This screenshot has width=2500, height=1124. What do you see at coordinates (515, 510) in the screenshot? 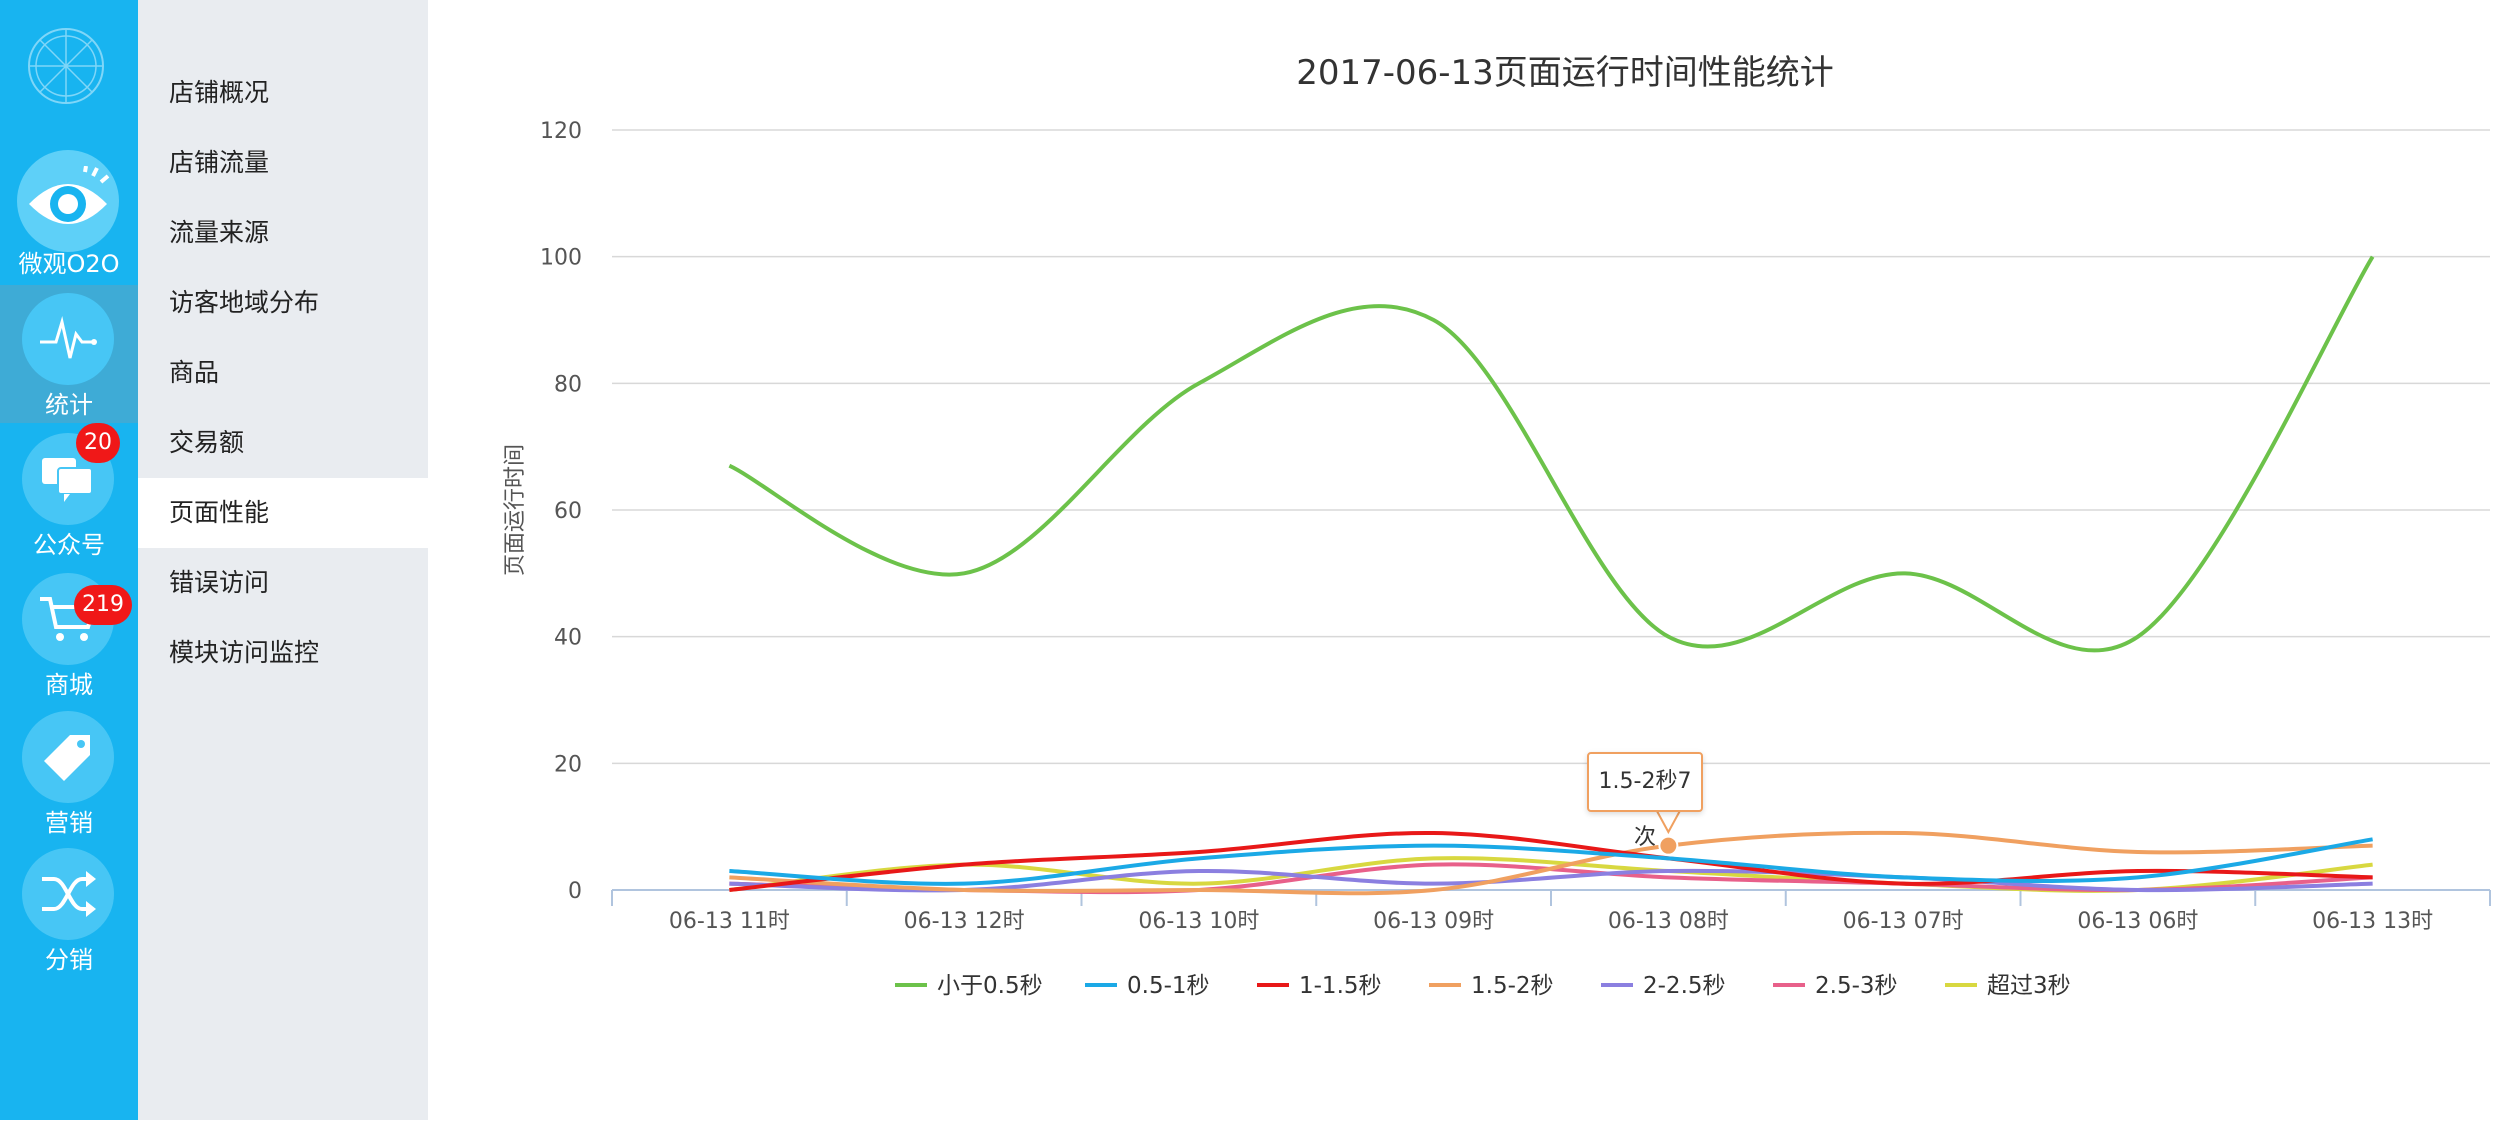
I see `y-axis-label: 页面运行时间` at bounding box center [515, 510].